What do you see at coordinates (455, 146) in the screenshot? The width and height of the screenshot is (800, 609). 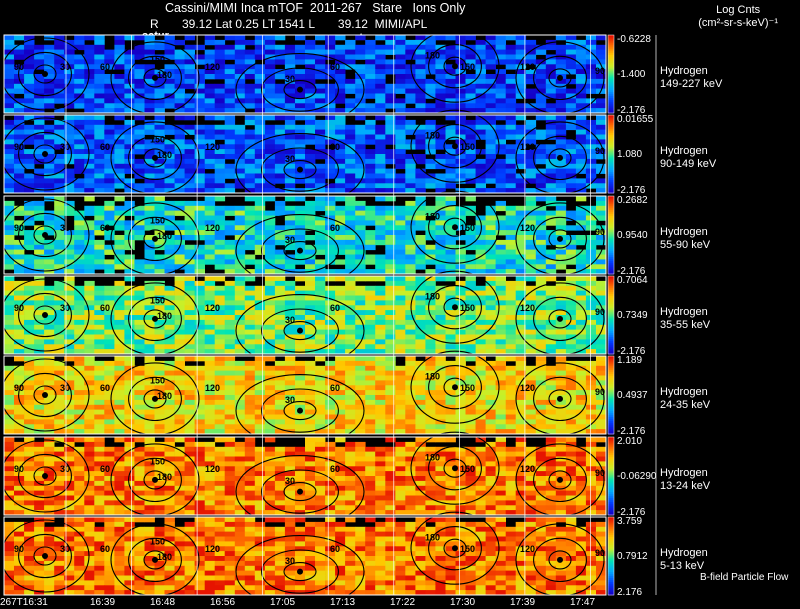 I see `contour-centre` at bounding box center [455, 146].